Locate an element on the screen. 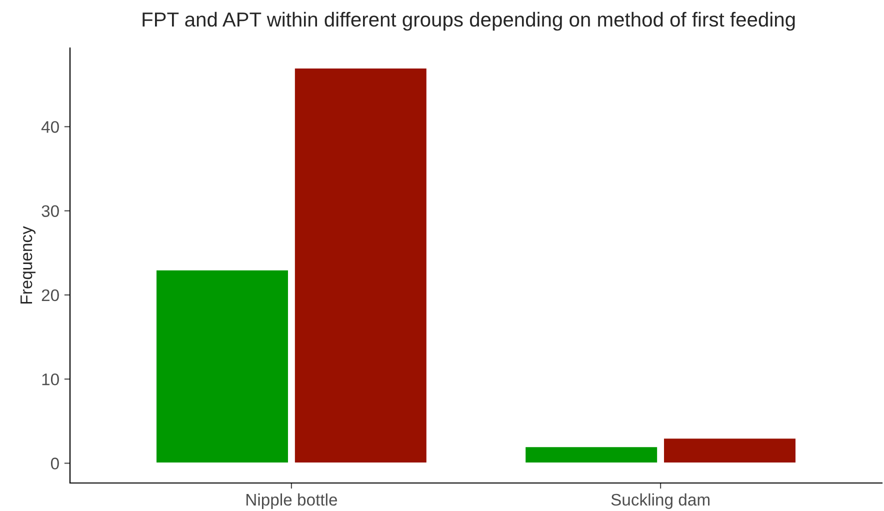  x-tick-label: Suckling dam is located at coordinates (660, 501).